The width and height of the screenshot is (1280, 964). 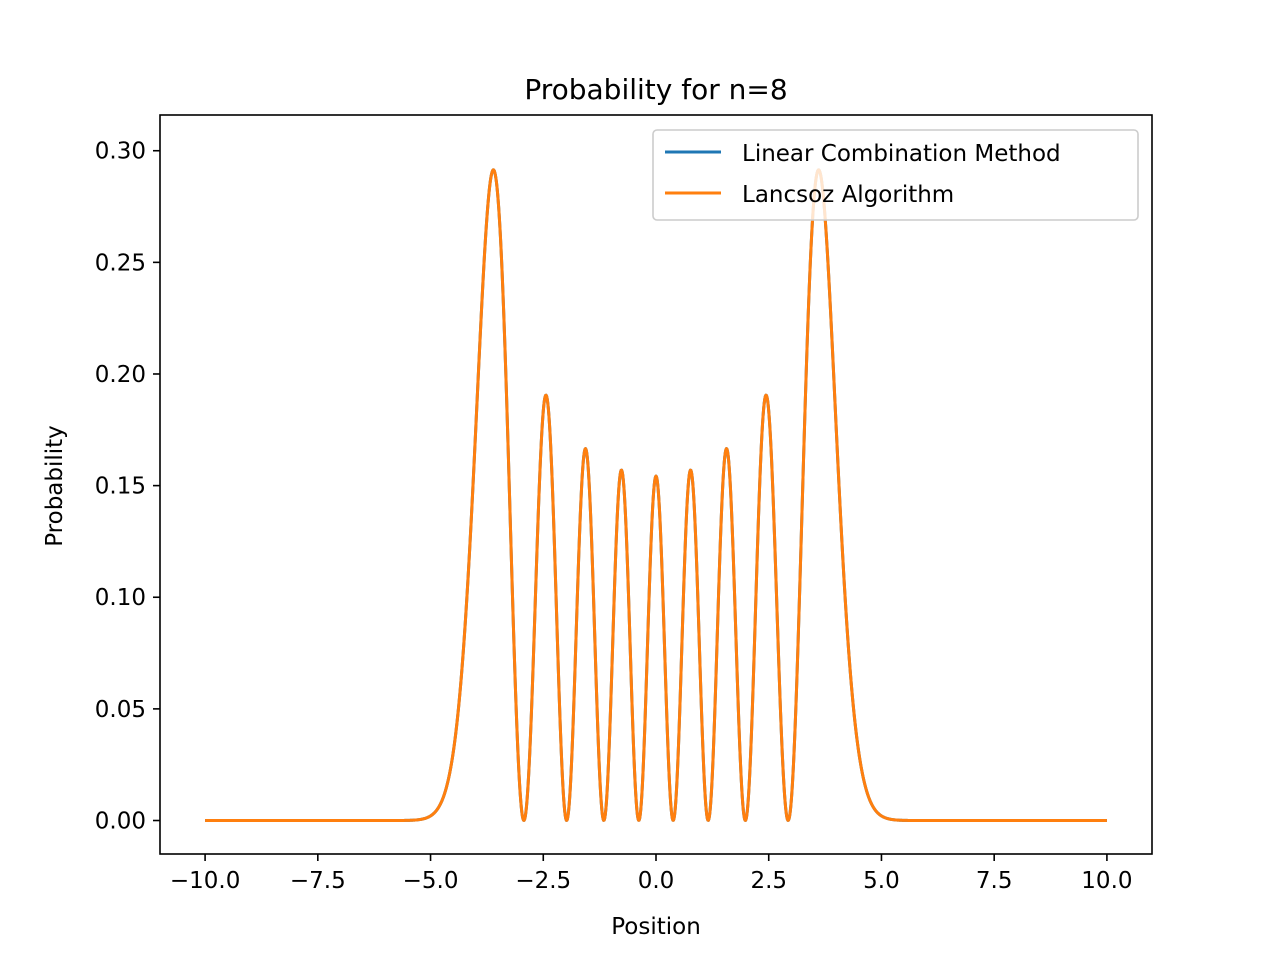 What do you see at coordinates (655, 89) in the screenshot?
I see `chart-title: Probability for n=8` at bounding box center [655, 89].